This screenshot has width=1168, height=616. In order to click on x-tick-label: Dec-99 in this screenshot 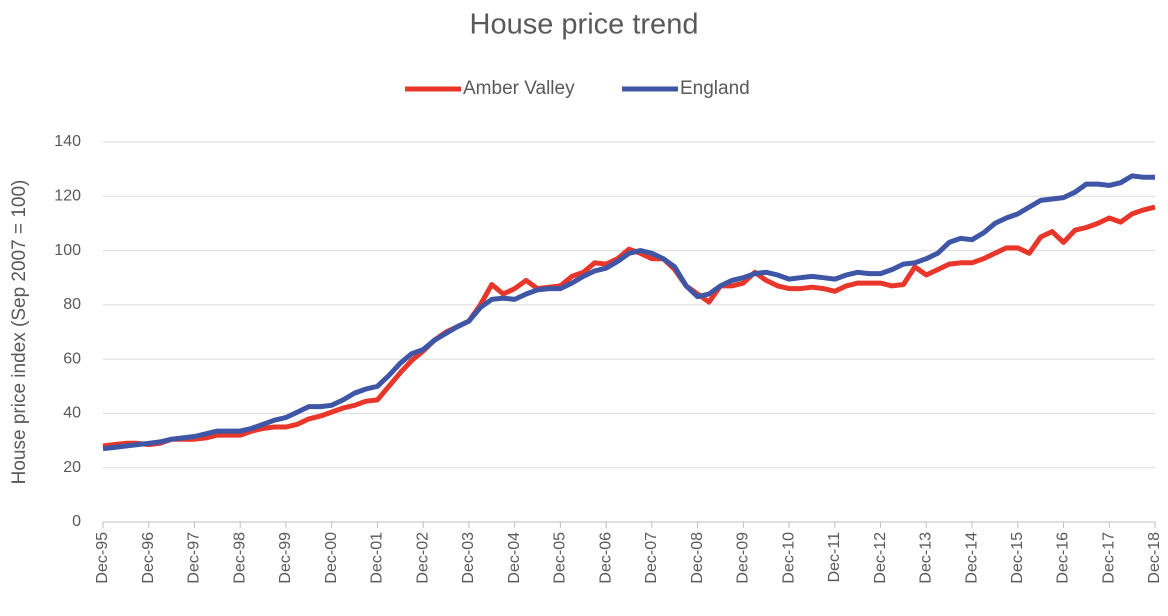, I will do `click(285, 558)`.